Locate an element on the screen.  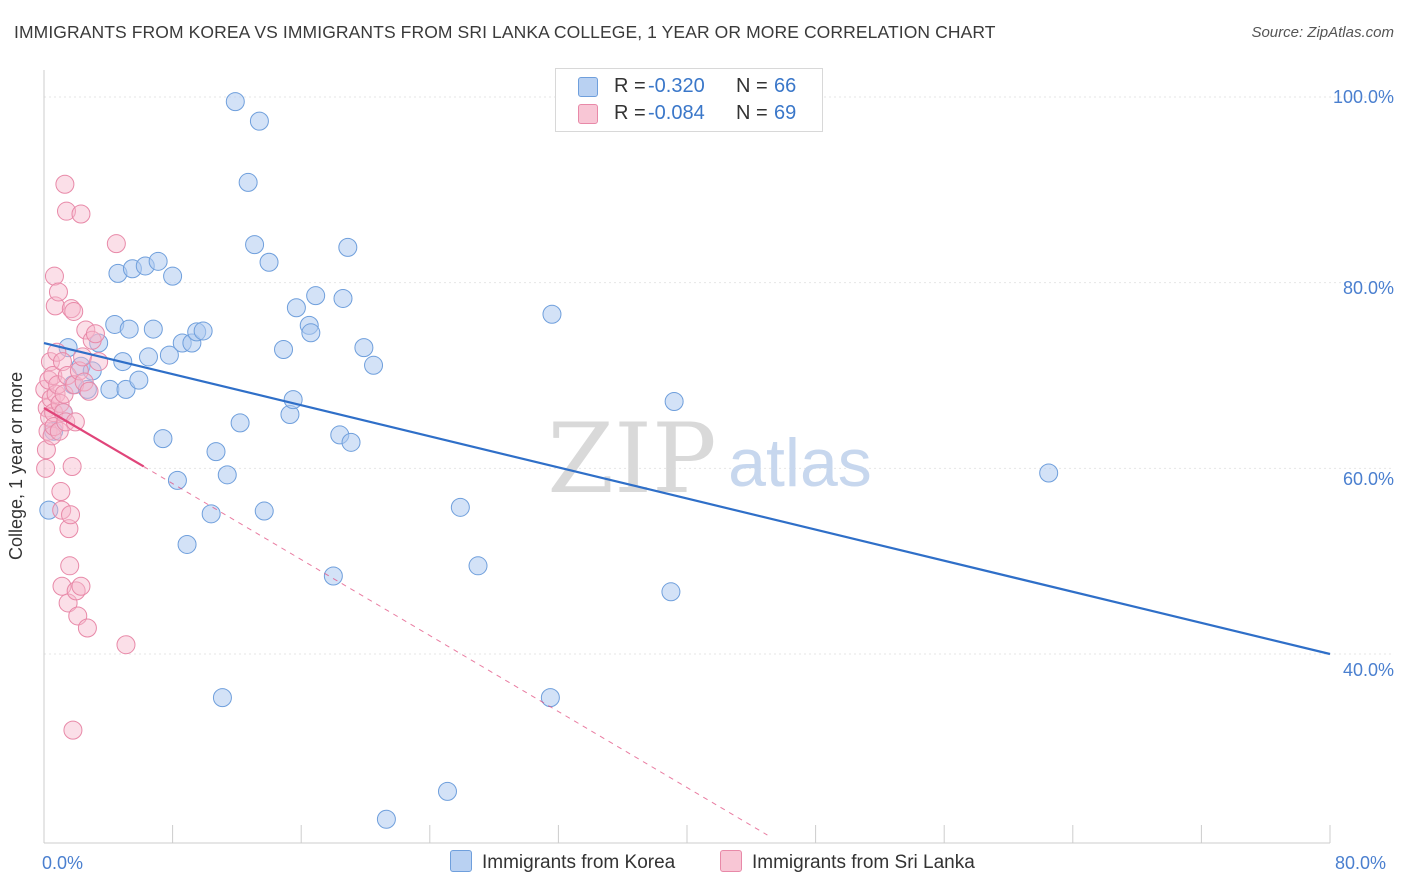
y-tick-label: 80.0% is located at coordinates (1368, 288).